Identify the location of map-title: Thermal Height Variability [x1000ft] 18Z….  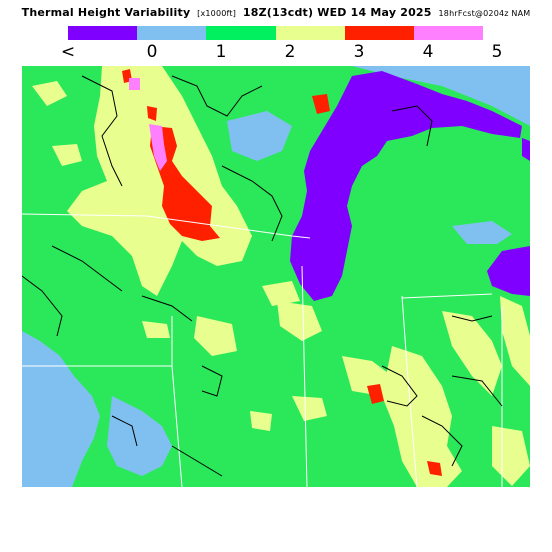
(276, 12).